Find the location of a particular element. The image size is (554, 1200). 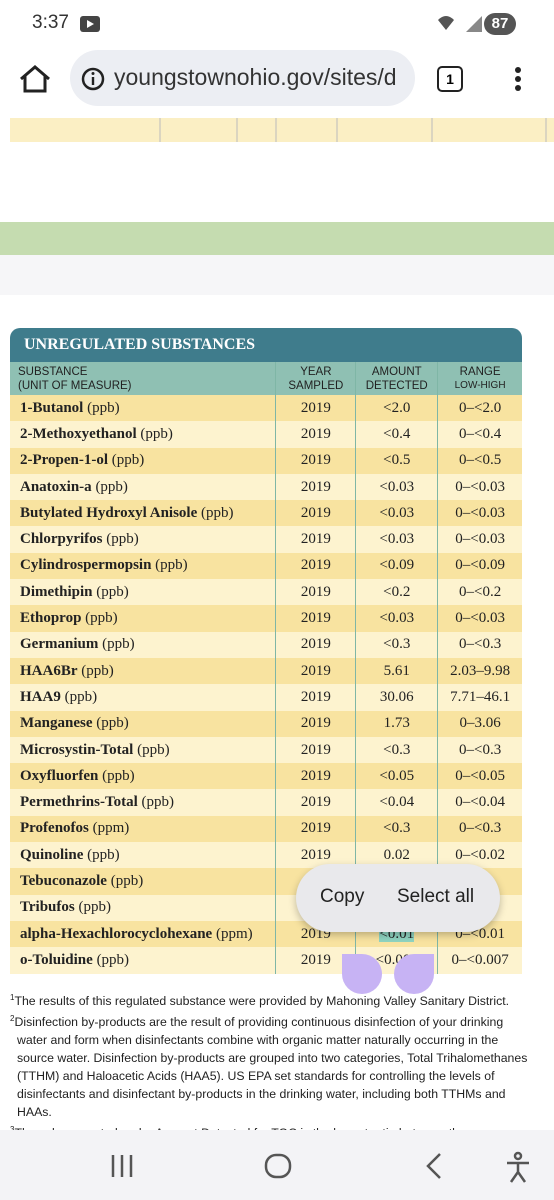

table-row: 2-Propen-1-ol (ppb) 2019 <0.5 0–<0.5 is located at coordinates (266, 460).